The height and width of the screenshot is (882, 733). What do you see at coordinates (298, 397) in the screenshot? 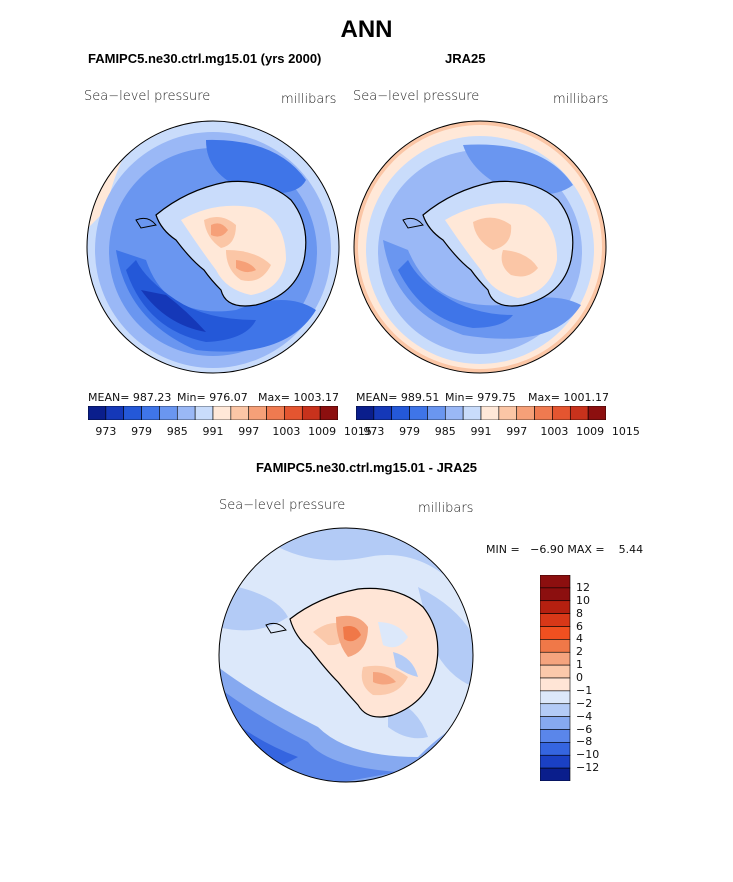
I see `left-max: Max= 1003.17` at bounding box center [298, 397].